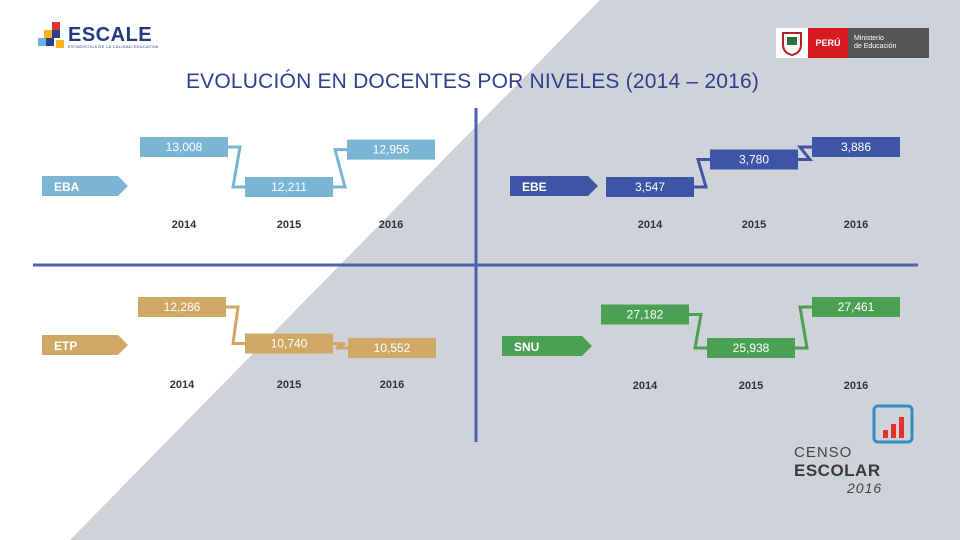  I want to click on censo-logo-line2: ESCOLAR, so click(837, 470).